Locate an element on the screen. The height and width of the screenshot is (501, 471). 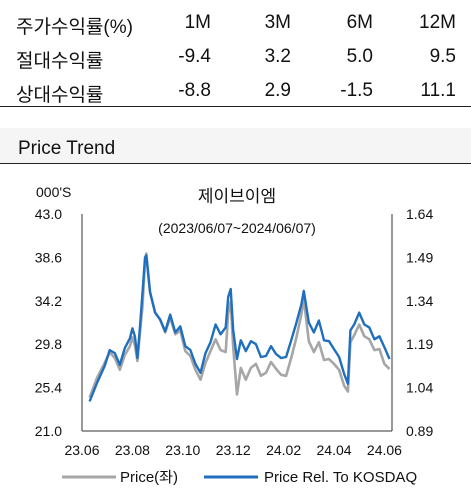
x-tick-label: 24.04 is located at coordinates (334, 450).